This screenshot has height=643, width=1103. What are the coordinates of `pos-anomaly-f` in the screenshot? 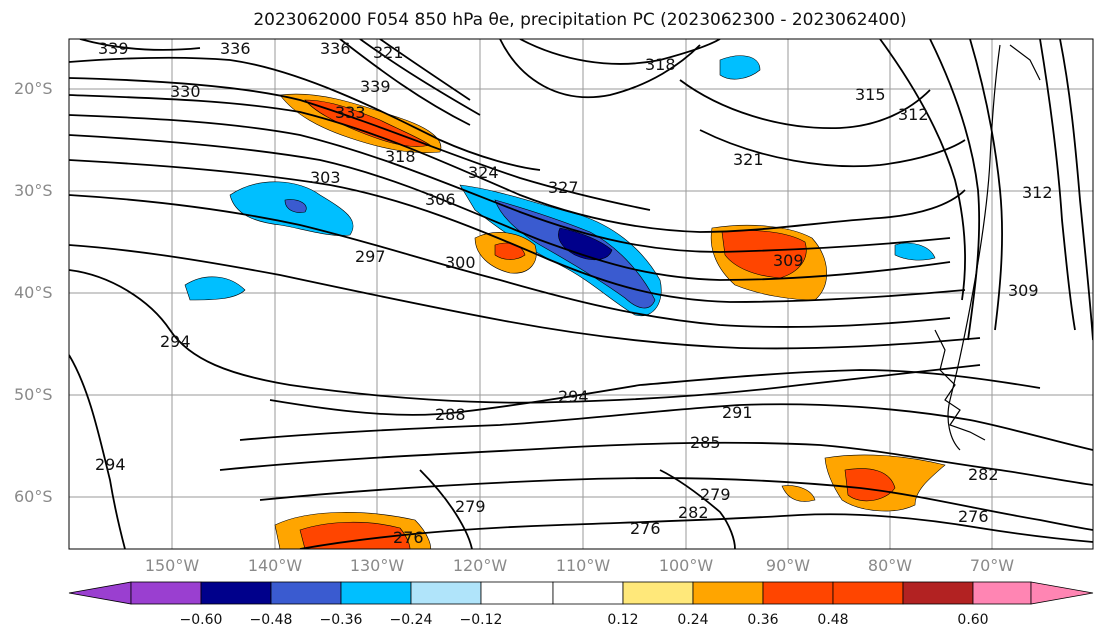 It's located at (798, 493).